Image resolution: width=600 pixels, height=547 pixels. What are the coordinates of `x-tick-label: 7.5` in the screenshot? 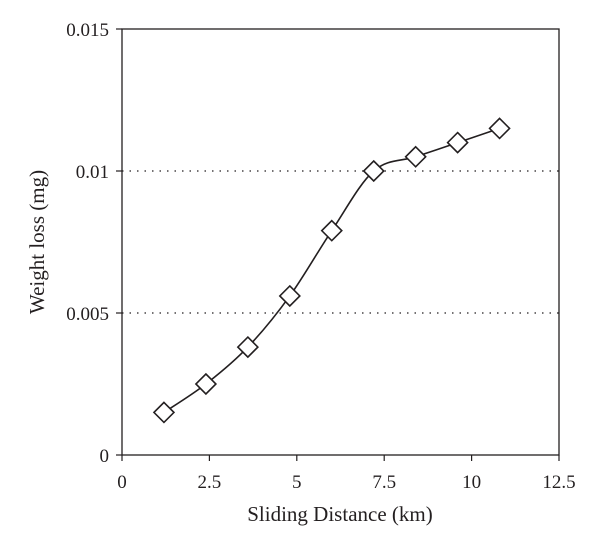 It's located at (384, 482).